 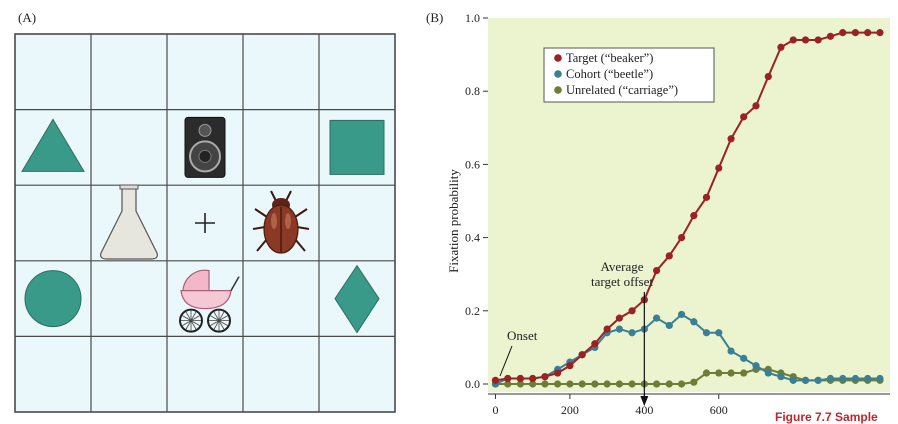 What do you see at coordinates (434, 17) in the screenshot?
I see `panel-b-label: (B)` at bounding box center [434, 17].